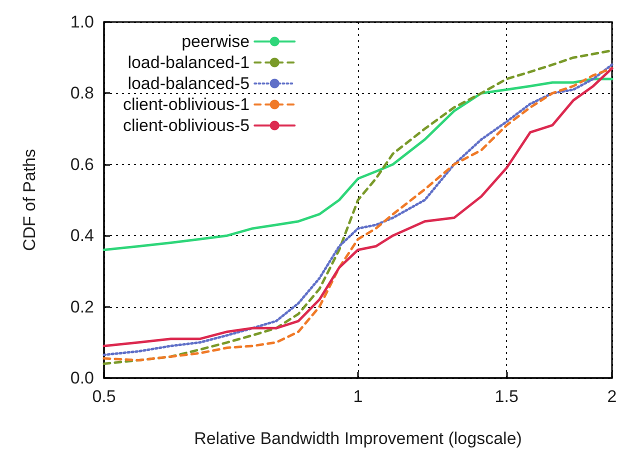 This screenshot has height=459, width=630. I want to click on y-tick-label: 1.0, so click(82, 22).